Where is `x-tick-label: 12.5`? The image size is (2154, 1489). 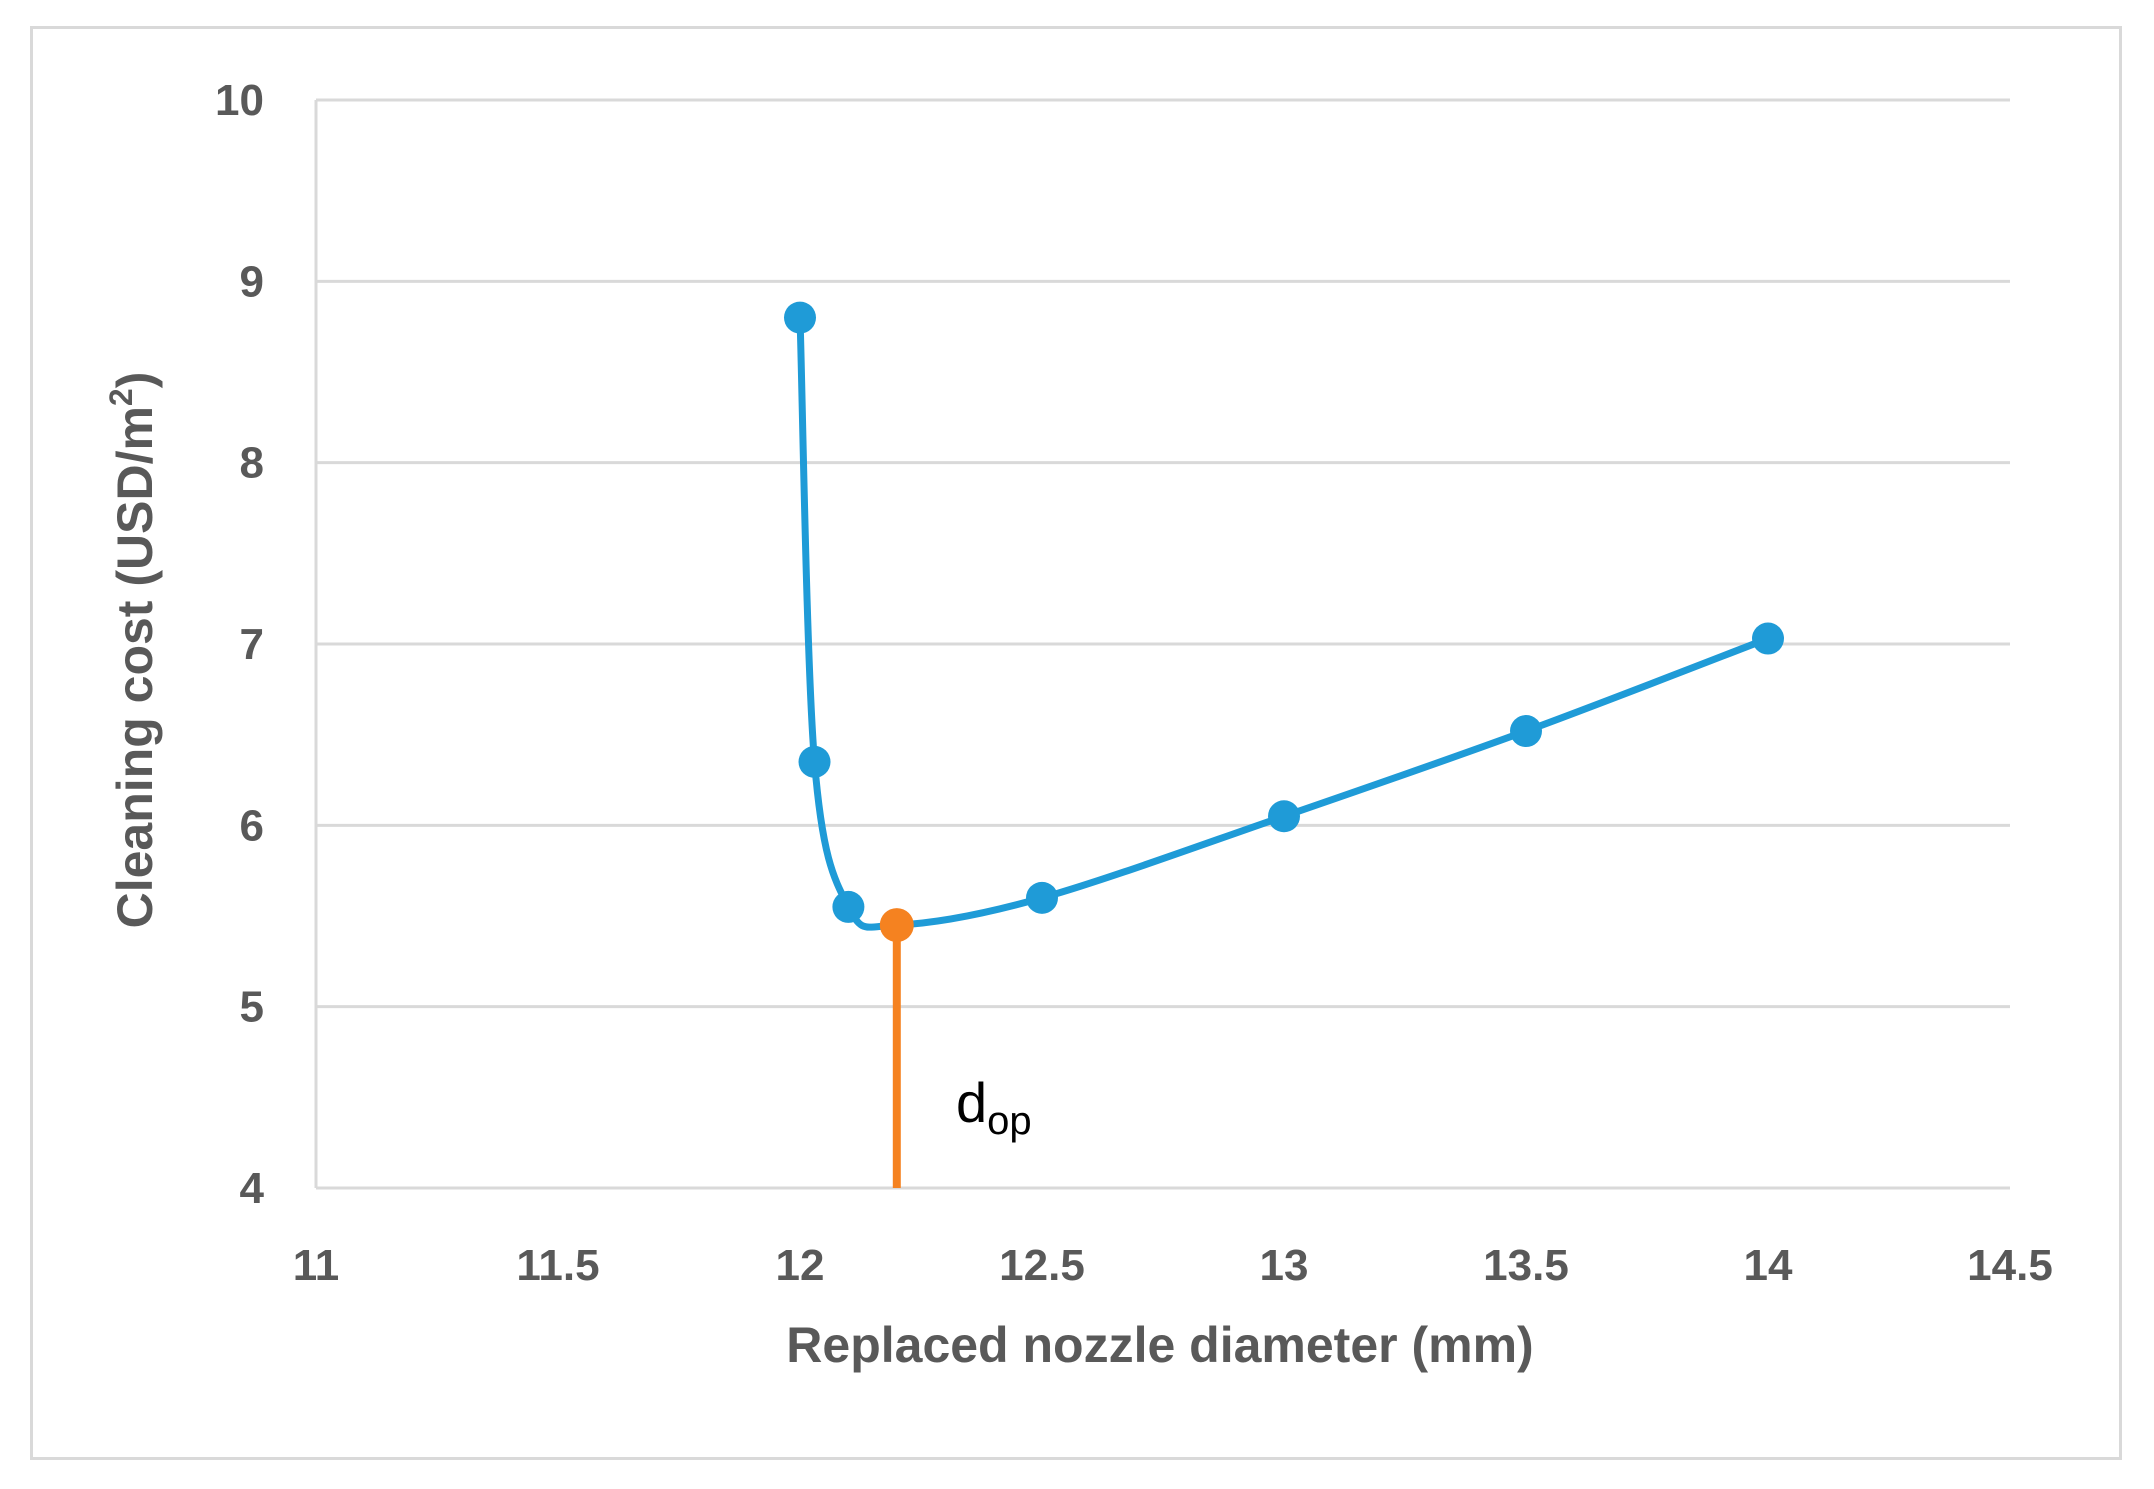 x-tick-label: 12.5 is located at coordinates (1042, 1265).